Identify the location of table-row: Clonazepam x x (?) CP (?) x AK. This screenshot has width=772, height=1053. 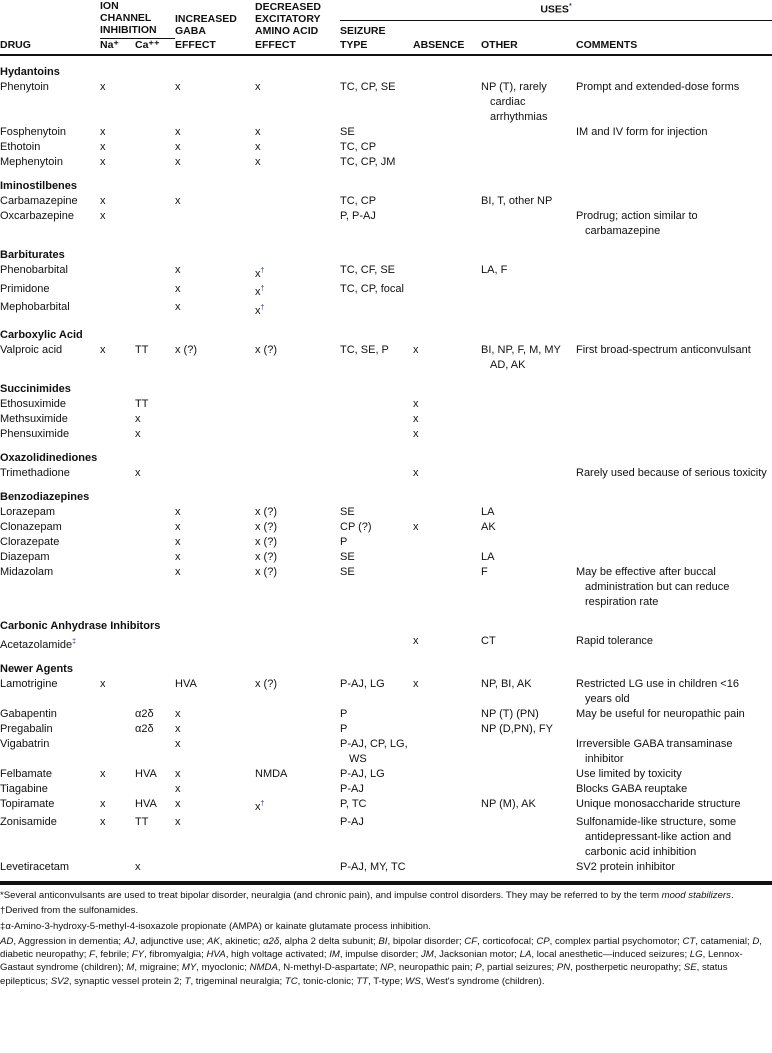
(386, 527).